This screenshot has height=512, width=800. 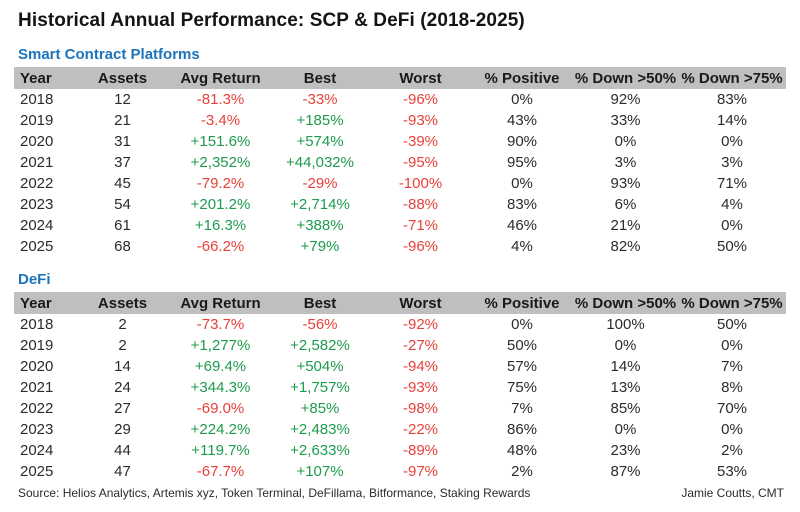 I want to click on cell-worst: -71%, so click(x=420, y=225).